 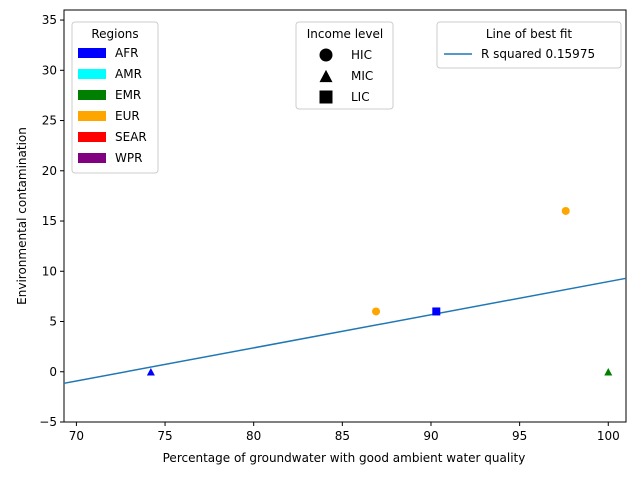 I want to click on region-legend-label: EUR, so click(x=127, y=116).